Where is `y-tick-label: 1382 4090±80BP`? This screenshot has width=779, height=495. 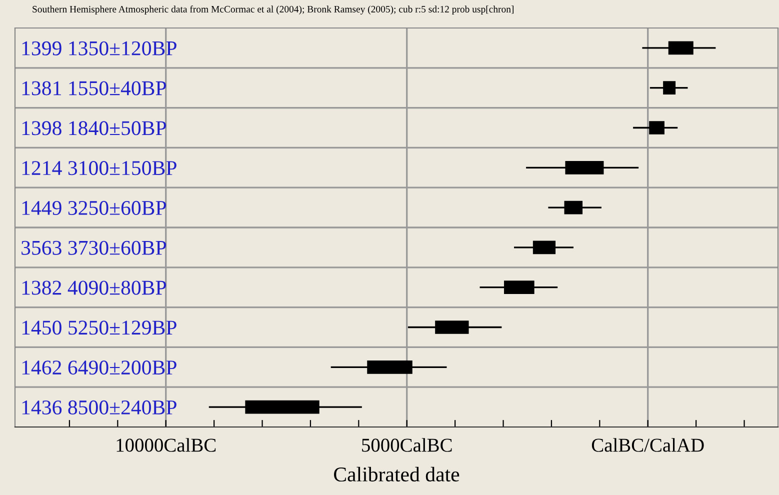
y-tick-label: 1382 4090±80BP is located at coordinates (94, 287).